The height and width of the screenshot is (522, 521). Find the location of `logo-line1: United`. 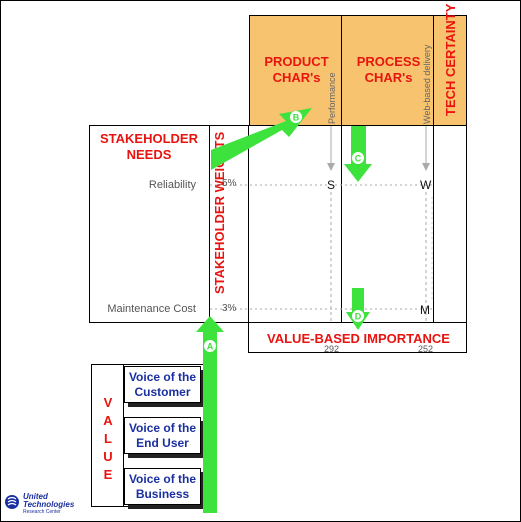

logo-line1: United is located at coordinates (35, 496).